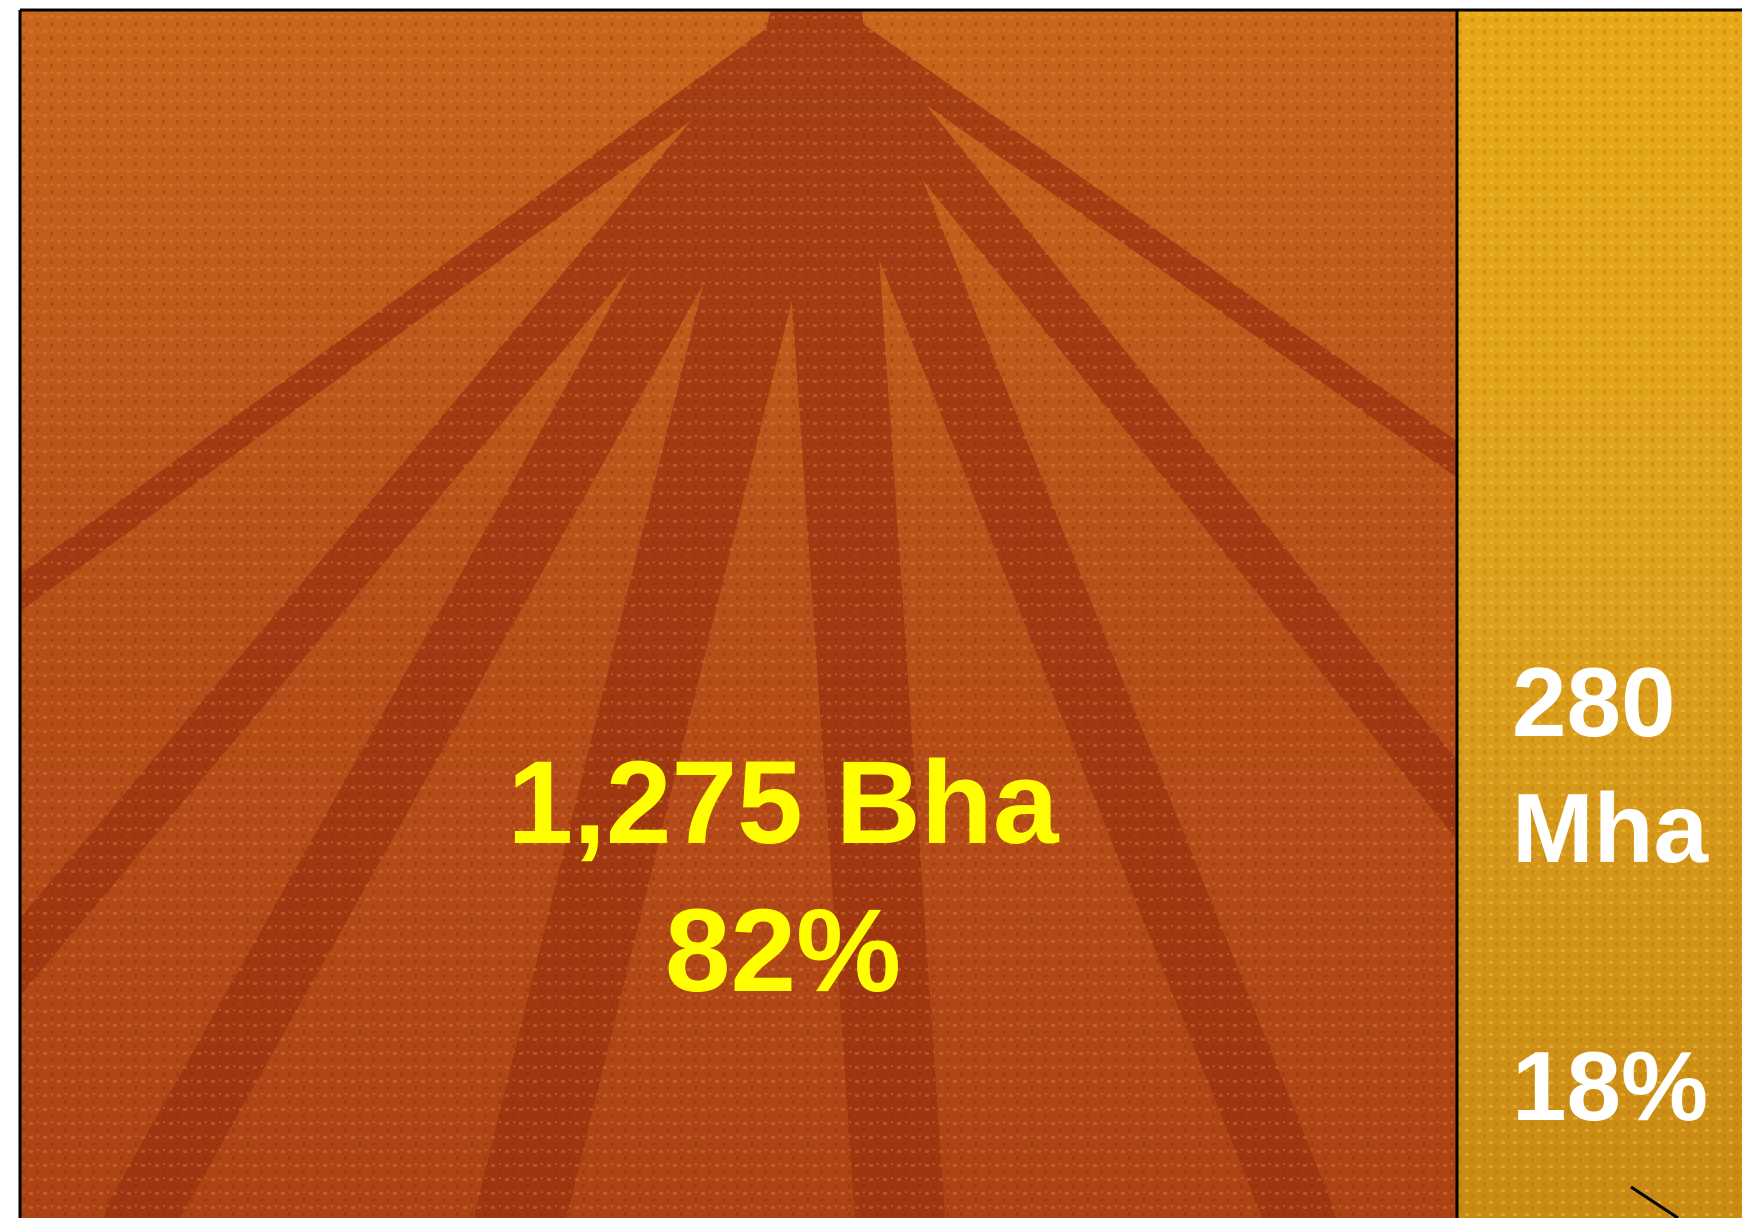 This screenshot has height=1218, width=1742. I want to click on share-label: 82%, so click(783, 951).